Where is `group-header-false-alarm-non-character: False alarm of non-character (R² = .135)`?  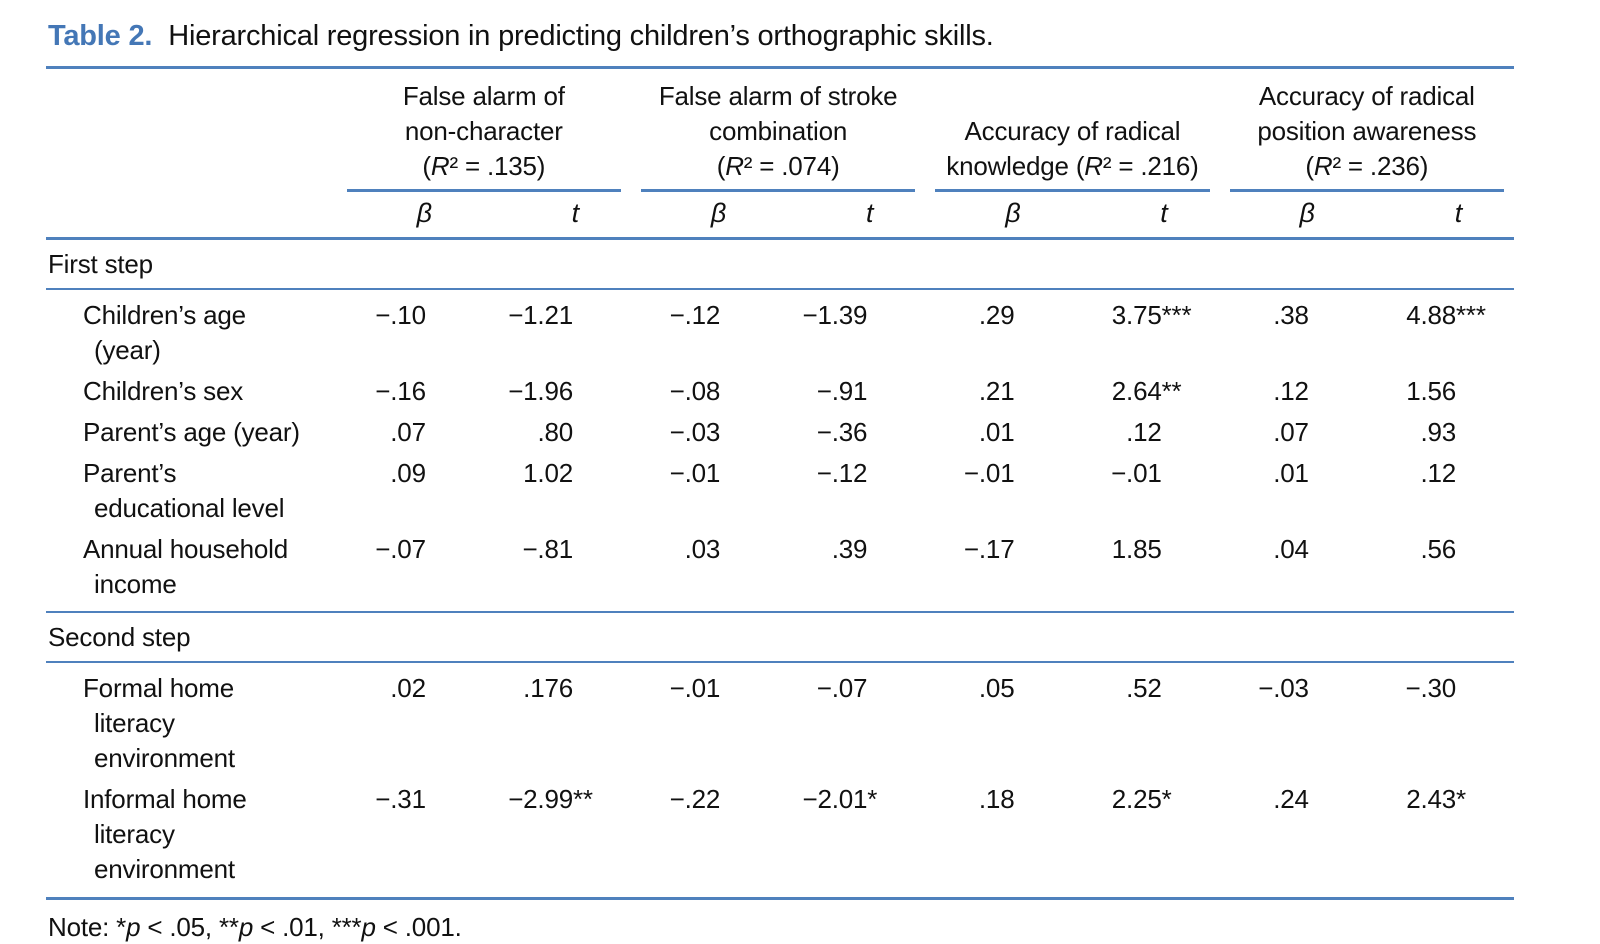 group-header-false-alarm-non-character: False alarm of non-character (R² = .135) is located at coordinates (484, 130).